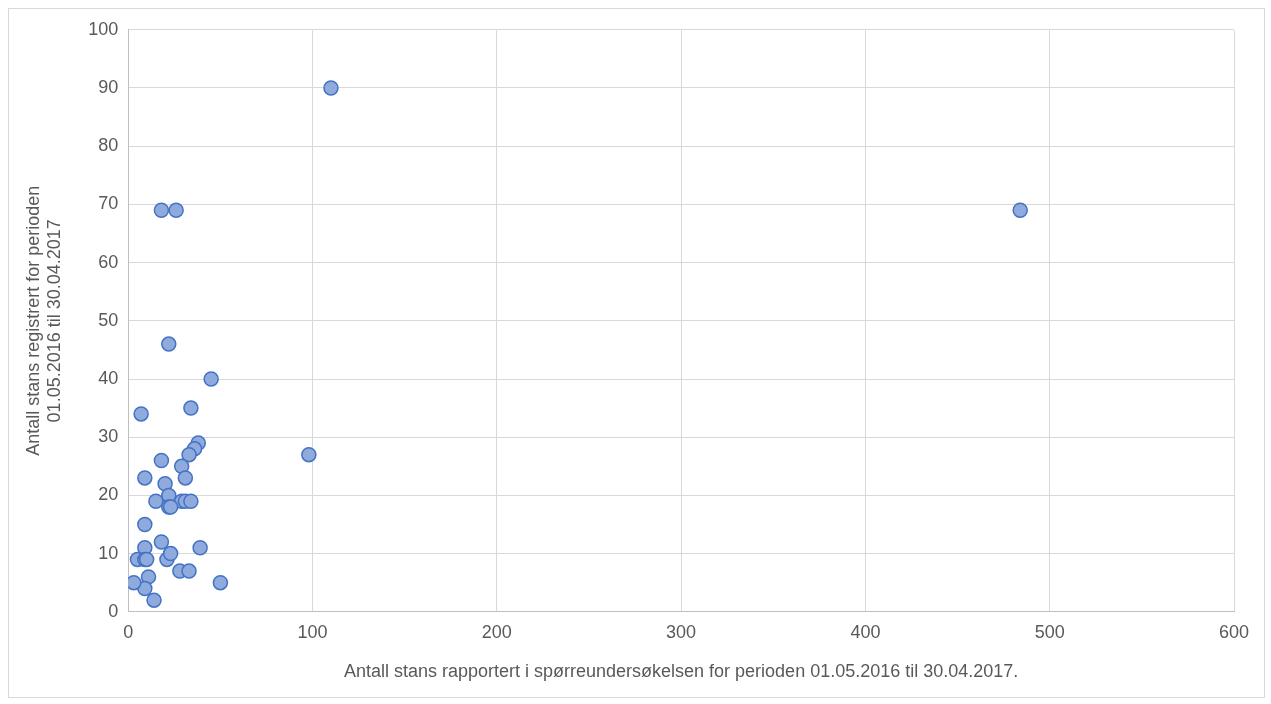 The height and width of the screenshot is (704, 1271). Describe the element at coordinates (108, 319) in the screenshot. I see `y-tick-label: 50` at that location.